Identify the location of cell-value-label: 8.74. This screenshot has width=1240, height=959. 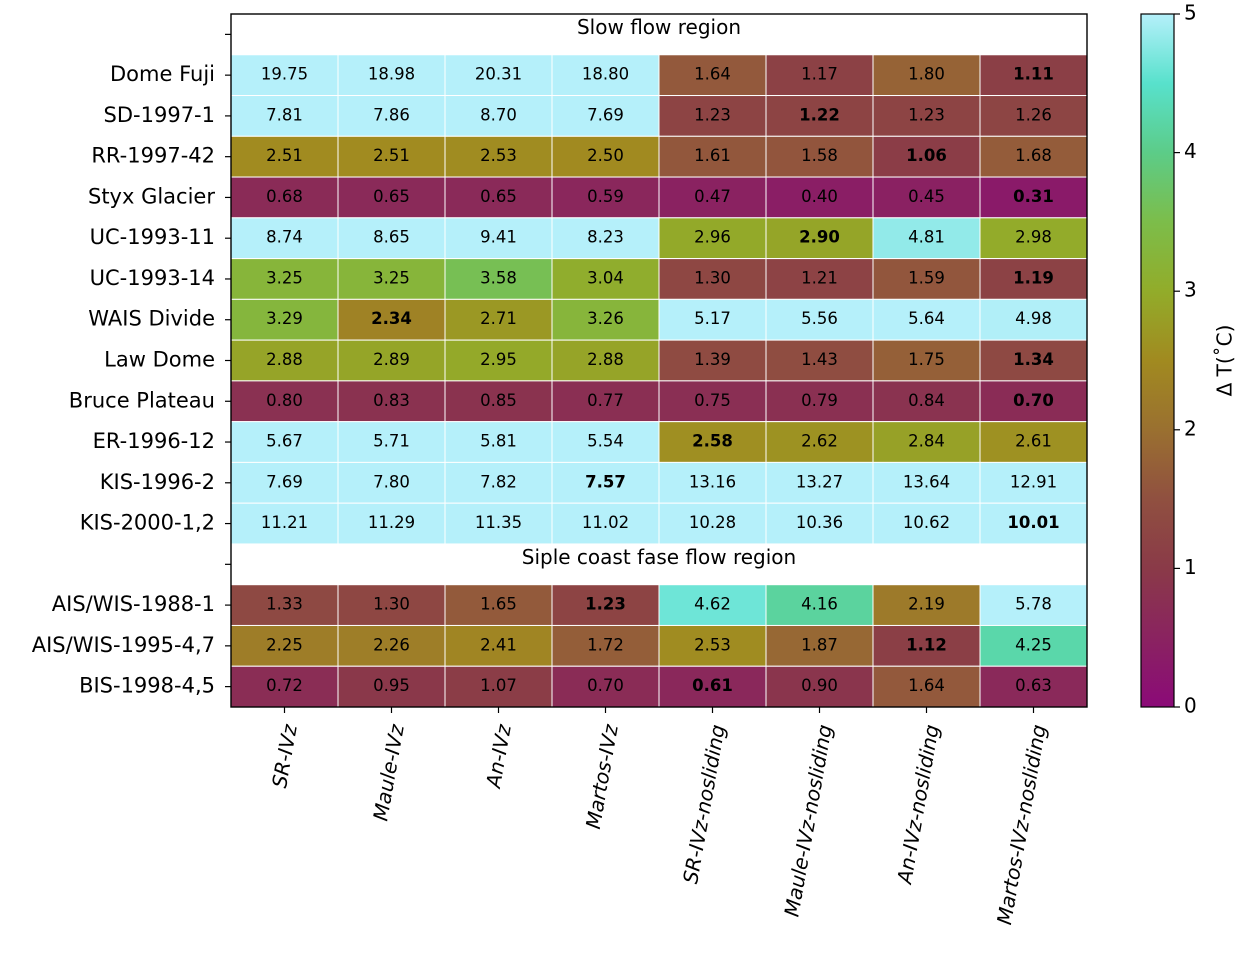
(284, 237).